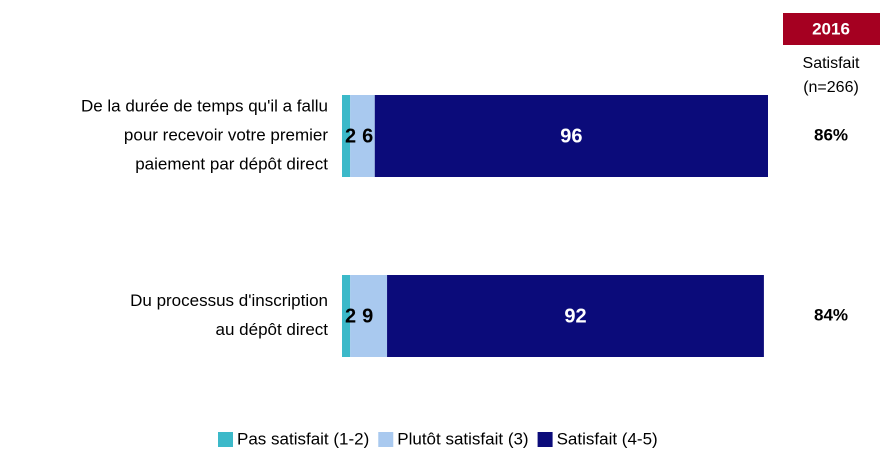  I want to click on legend-label: Plutôt satisfait (3), so click(462, 438).